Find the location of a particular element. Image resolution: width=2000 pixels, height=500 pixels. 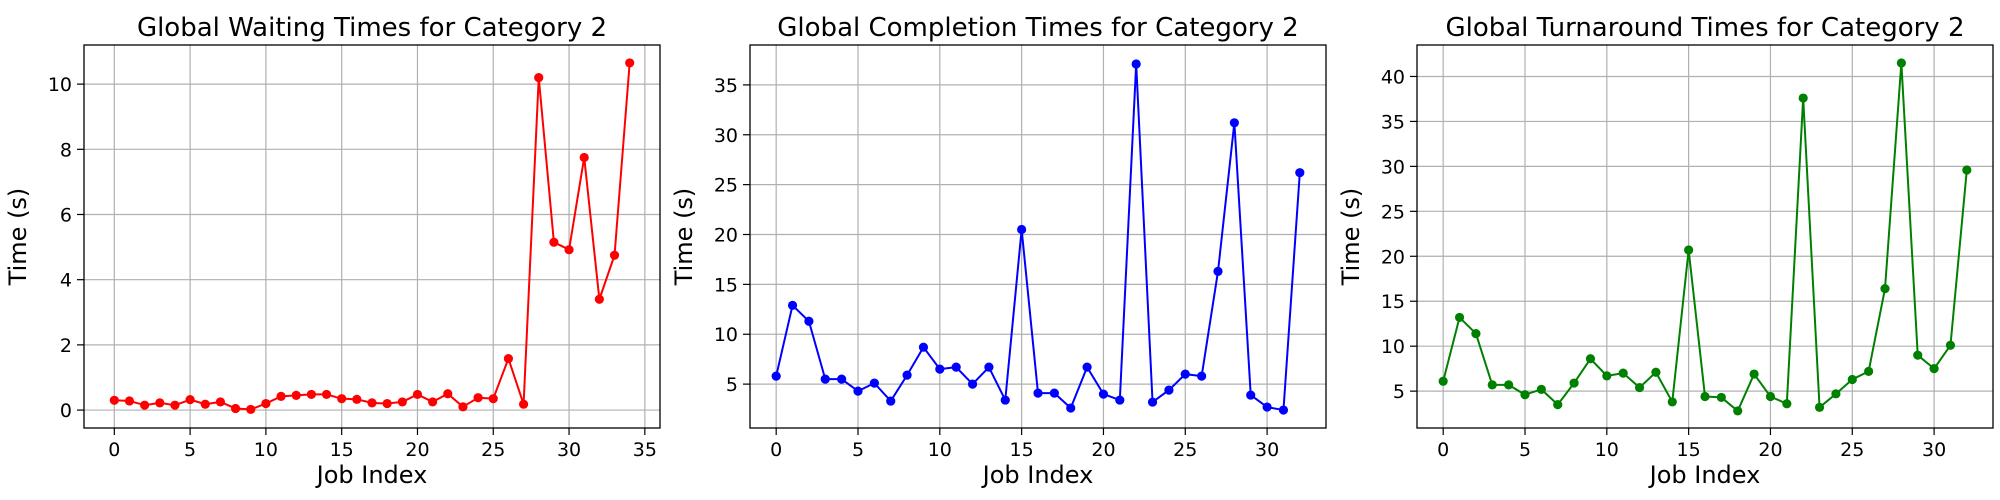

y-tick-label: 20 is located at coordinates (1393, 257).